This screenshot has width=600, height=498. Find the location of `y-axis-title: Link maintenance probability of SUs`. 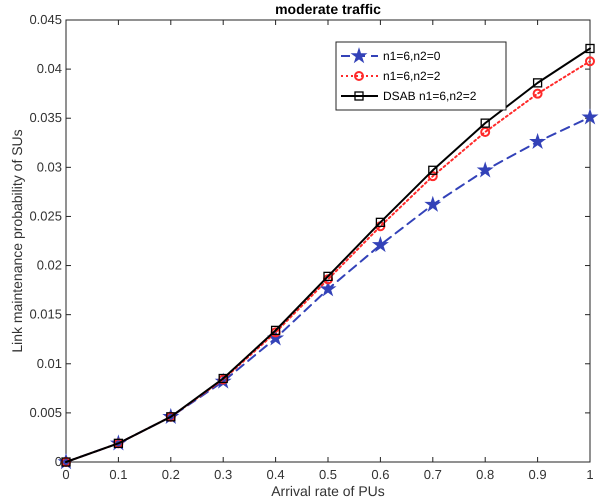

y-axis-title: Link maintenance probability of SUs is located at coordinates (17, 241).